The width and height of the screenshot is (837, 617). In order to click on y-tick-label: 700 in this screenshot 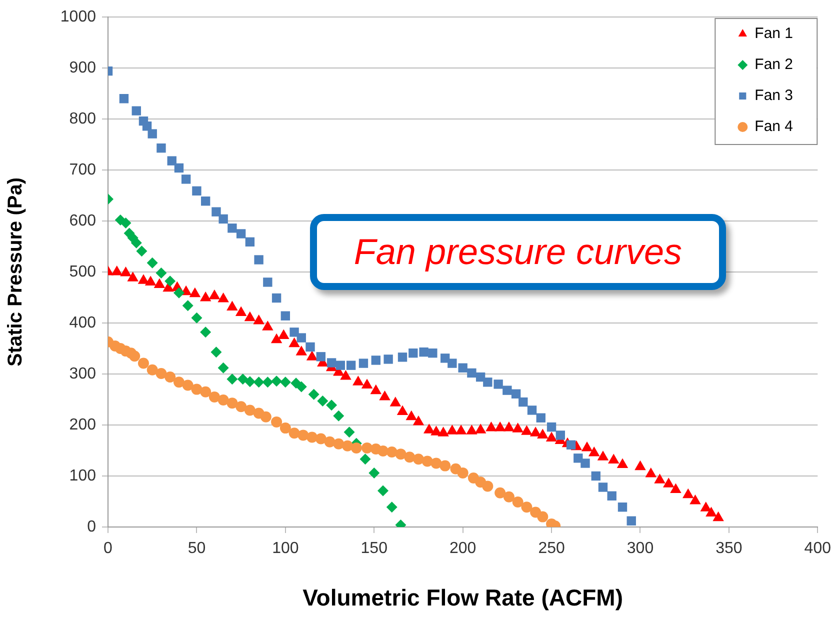, I will do `click(82, 169)`.